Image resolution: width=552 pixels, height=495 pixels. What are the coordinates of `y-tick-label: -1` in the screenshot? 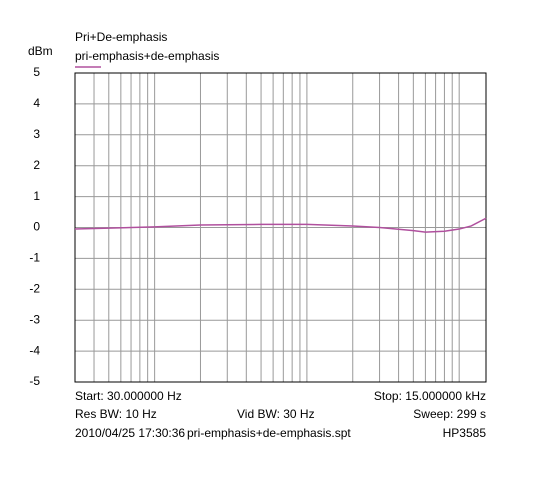 It's located at (34, 258).